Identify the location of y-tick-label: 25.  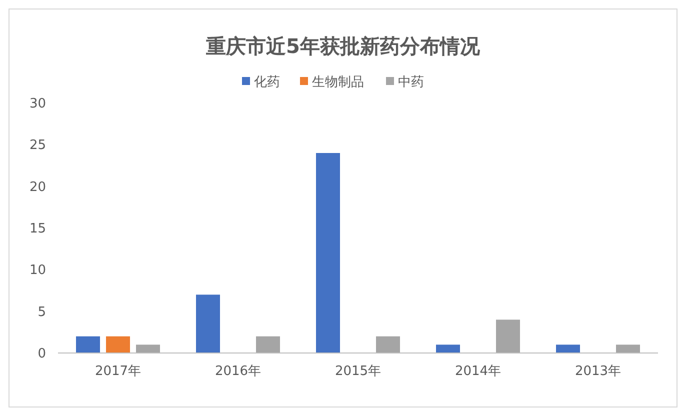
(37, 146).